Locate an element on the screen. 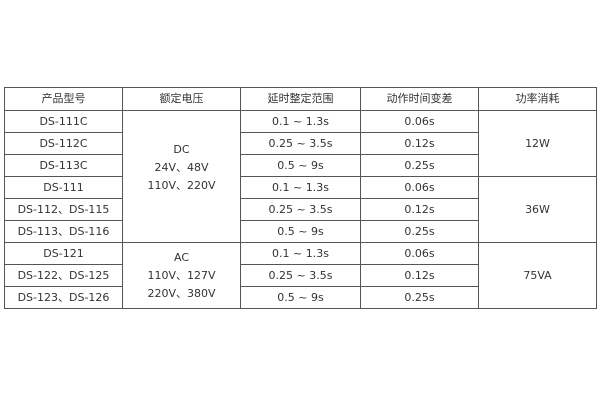  header-row: 产品型号 额定电压 延时整定范围 动作时间变差 功率消耗 is located at coordinates (300, 99).